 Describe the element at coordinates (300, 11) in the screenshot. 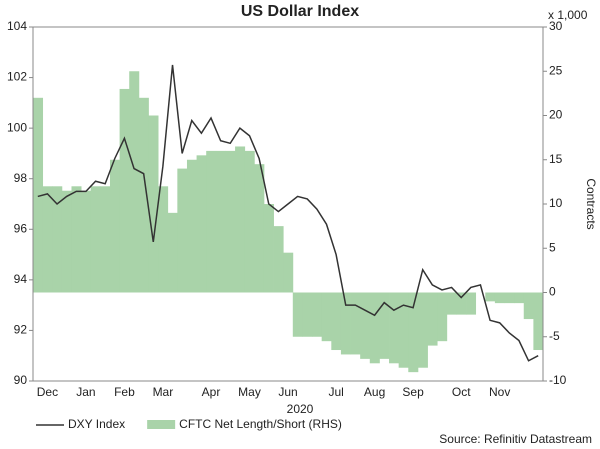

I see `chart-title: US Dollar Index` at that location.